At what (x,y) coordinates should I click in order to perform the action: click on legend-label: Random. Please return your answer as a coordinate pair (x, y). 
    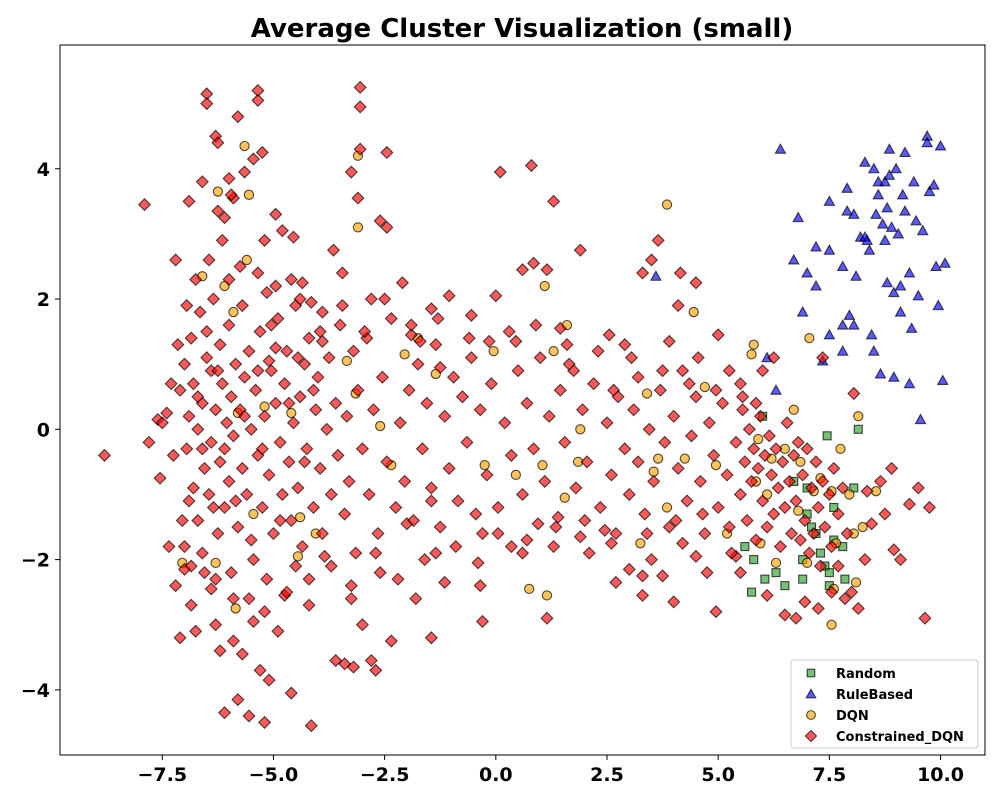
    Looking at the image, I should click on (866, 674).